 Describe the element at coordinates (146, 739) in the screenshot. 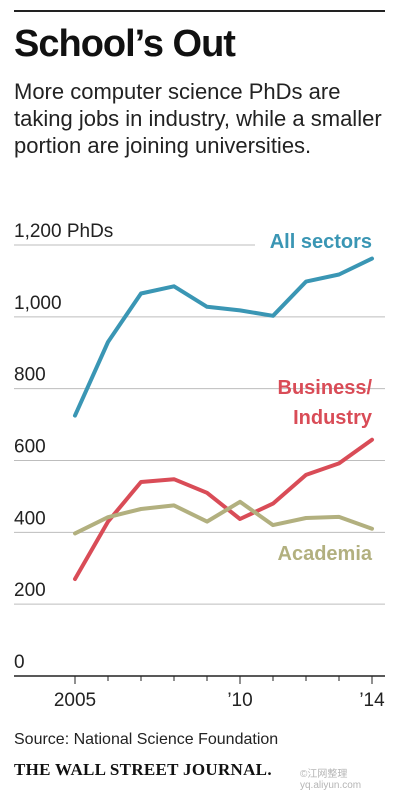

I see `source-note: Source: National Science Foundation` at that location.